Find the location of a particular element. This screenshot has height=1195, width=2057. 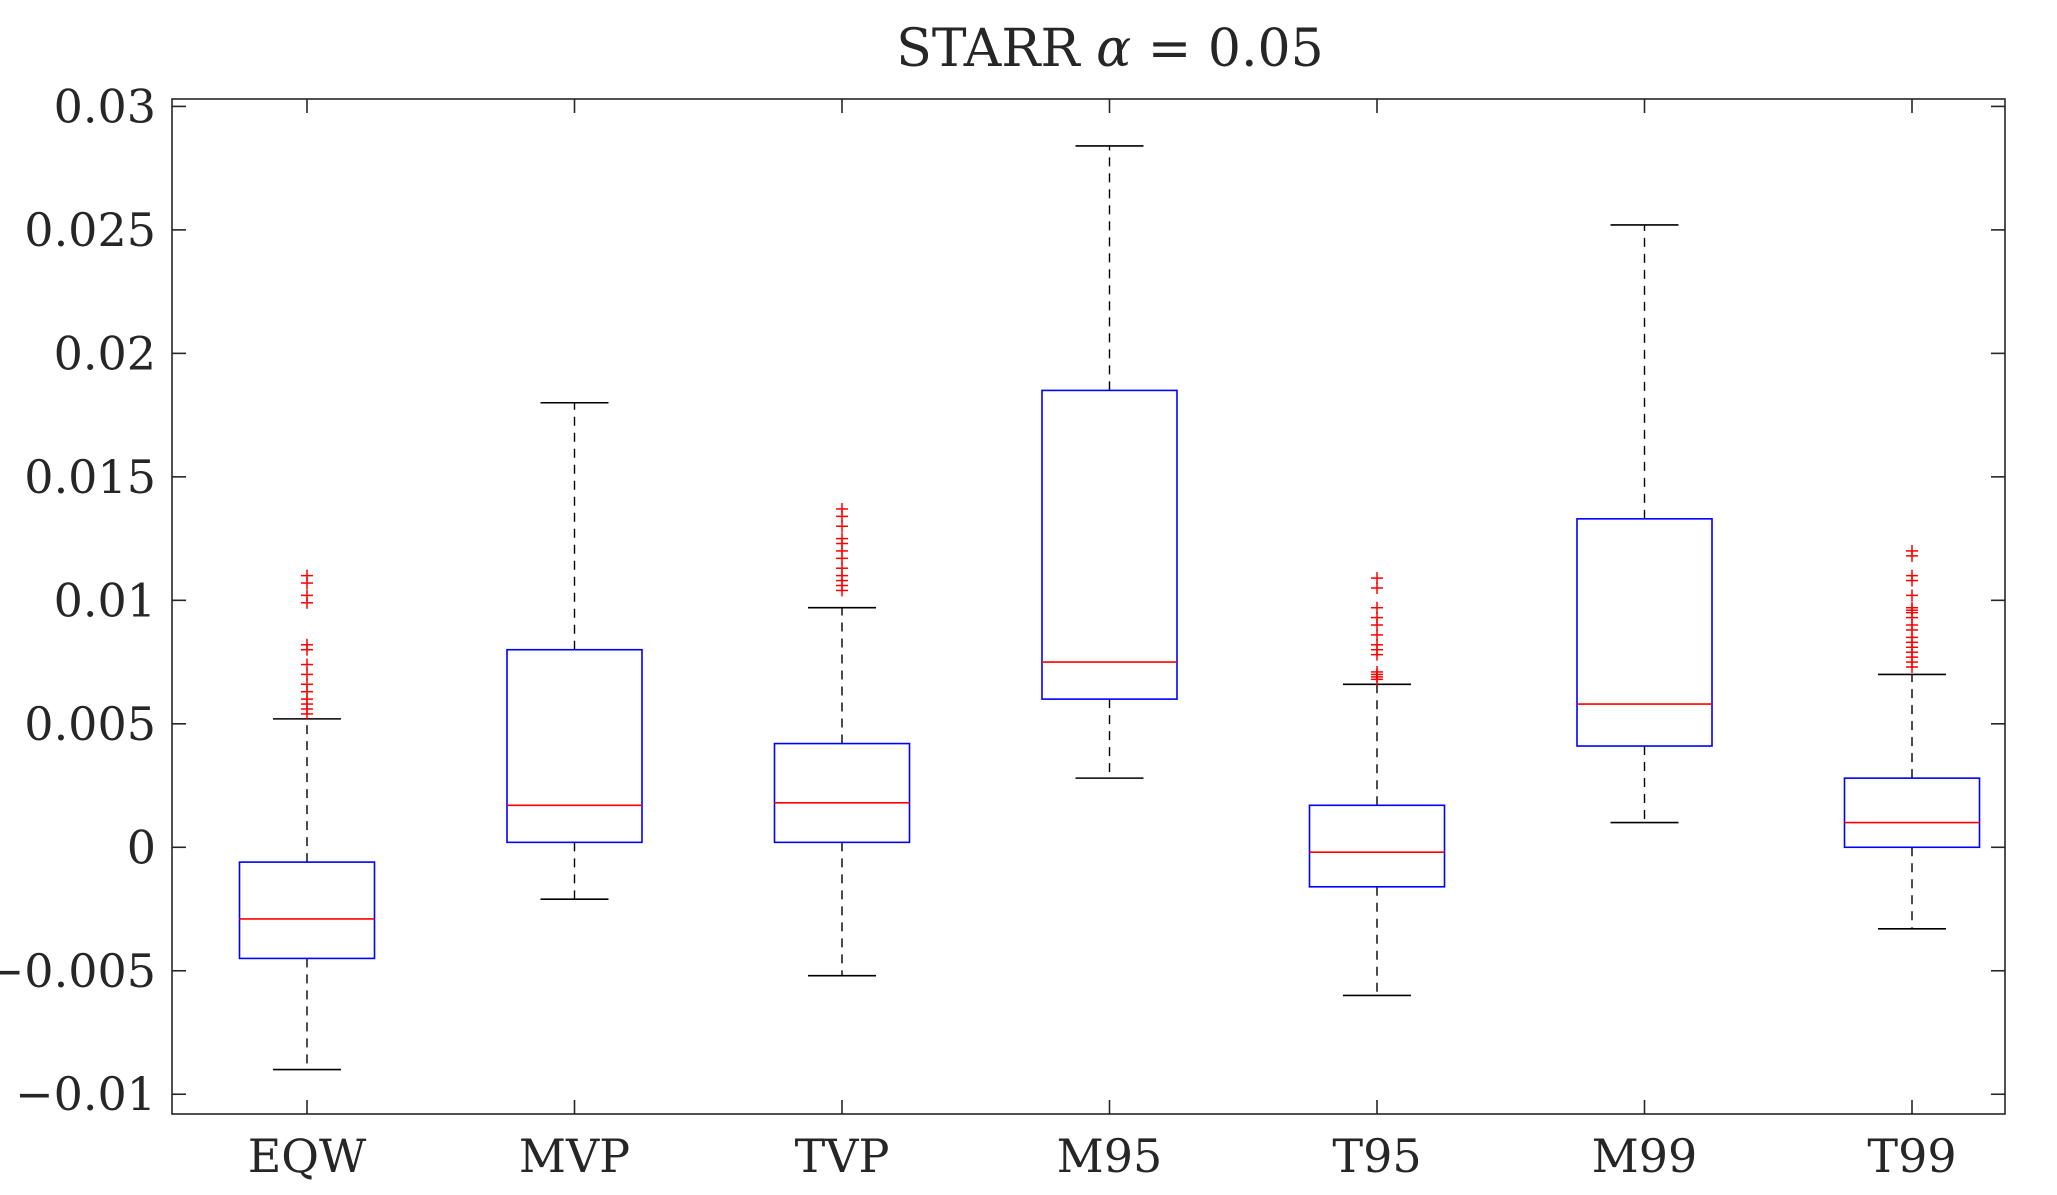

chart-title: STARR α = 0.05 is located at coordinates (1109, 49).